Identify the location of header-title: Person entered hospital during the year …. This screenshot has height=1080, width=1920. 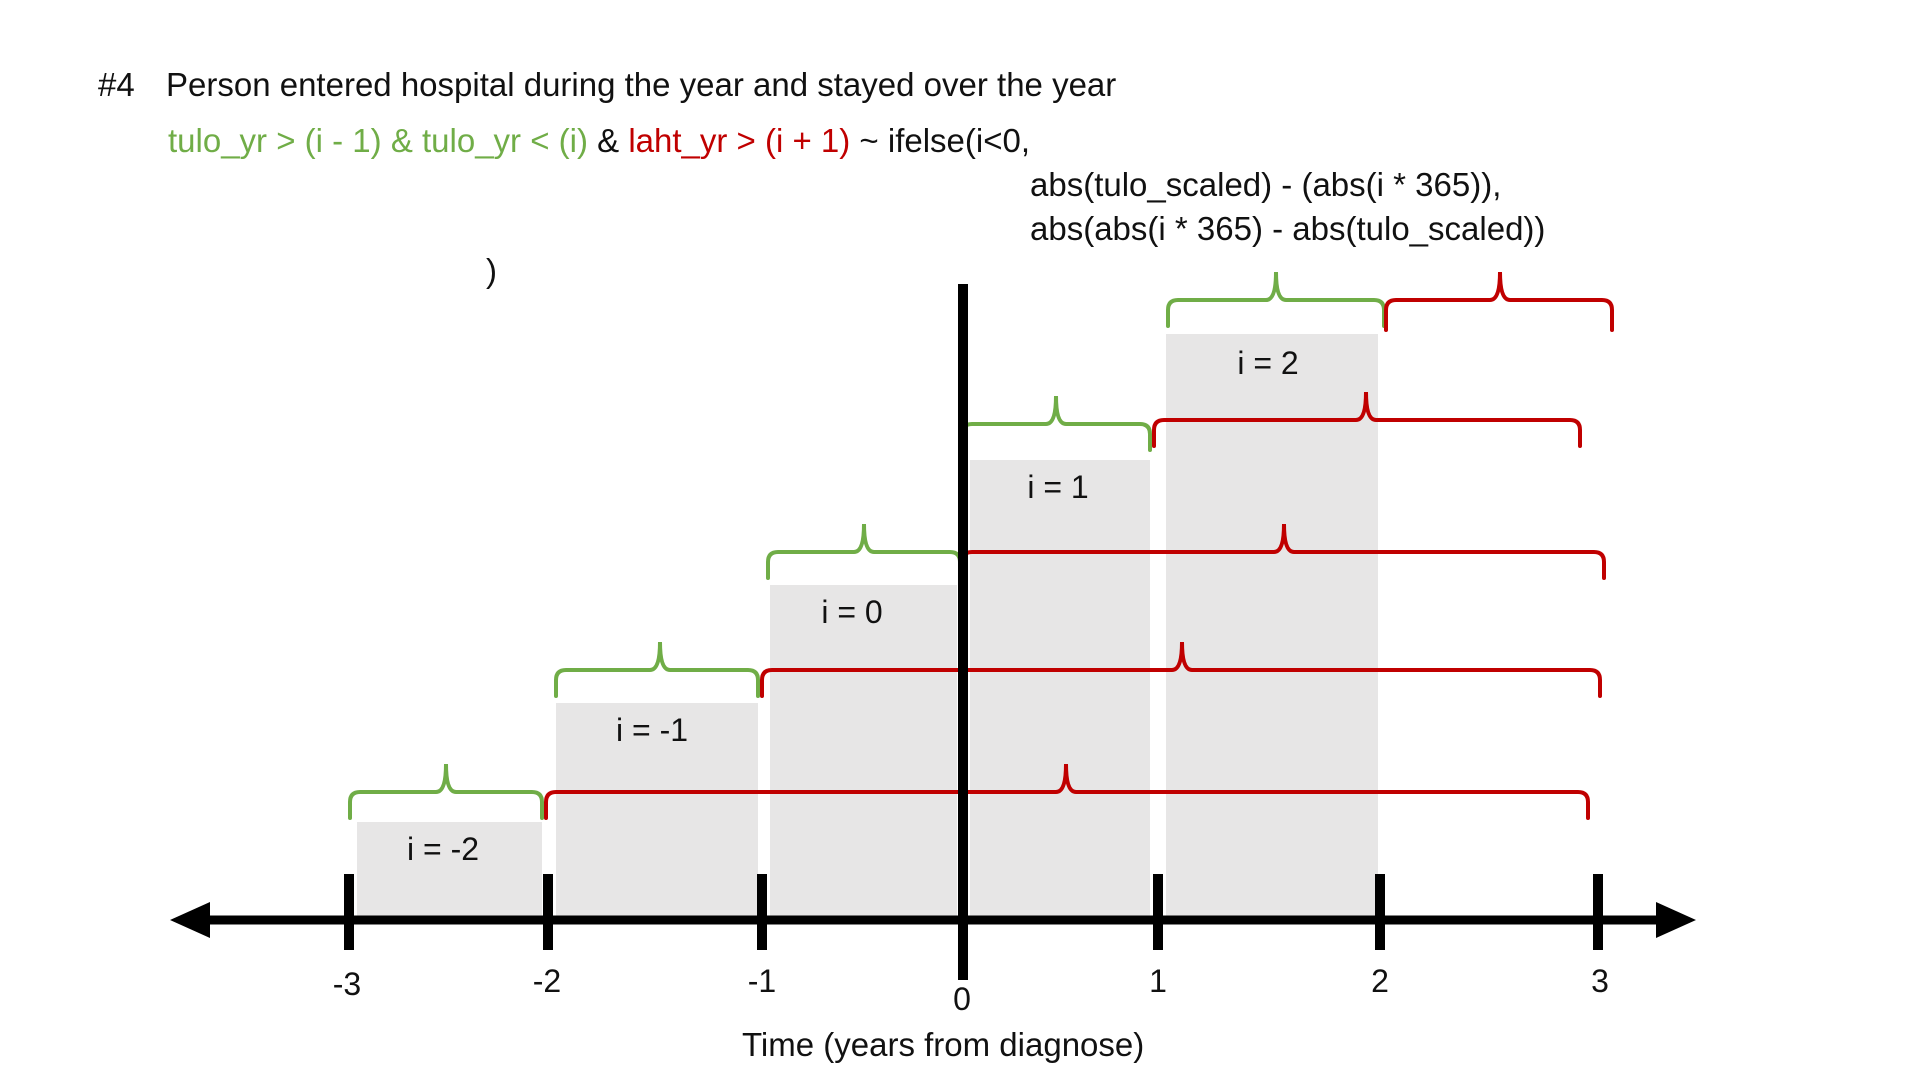
(641, 84).